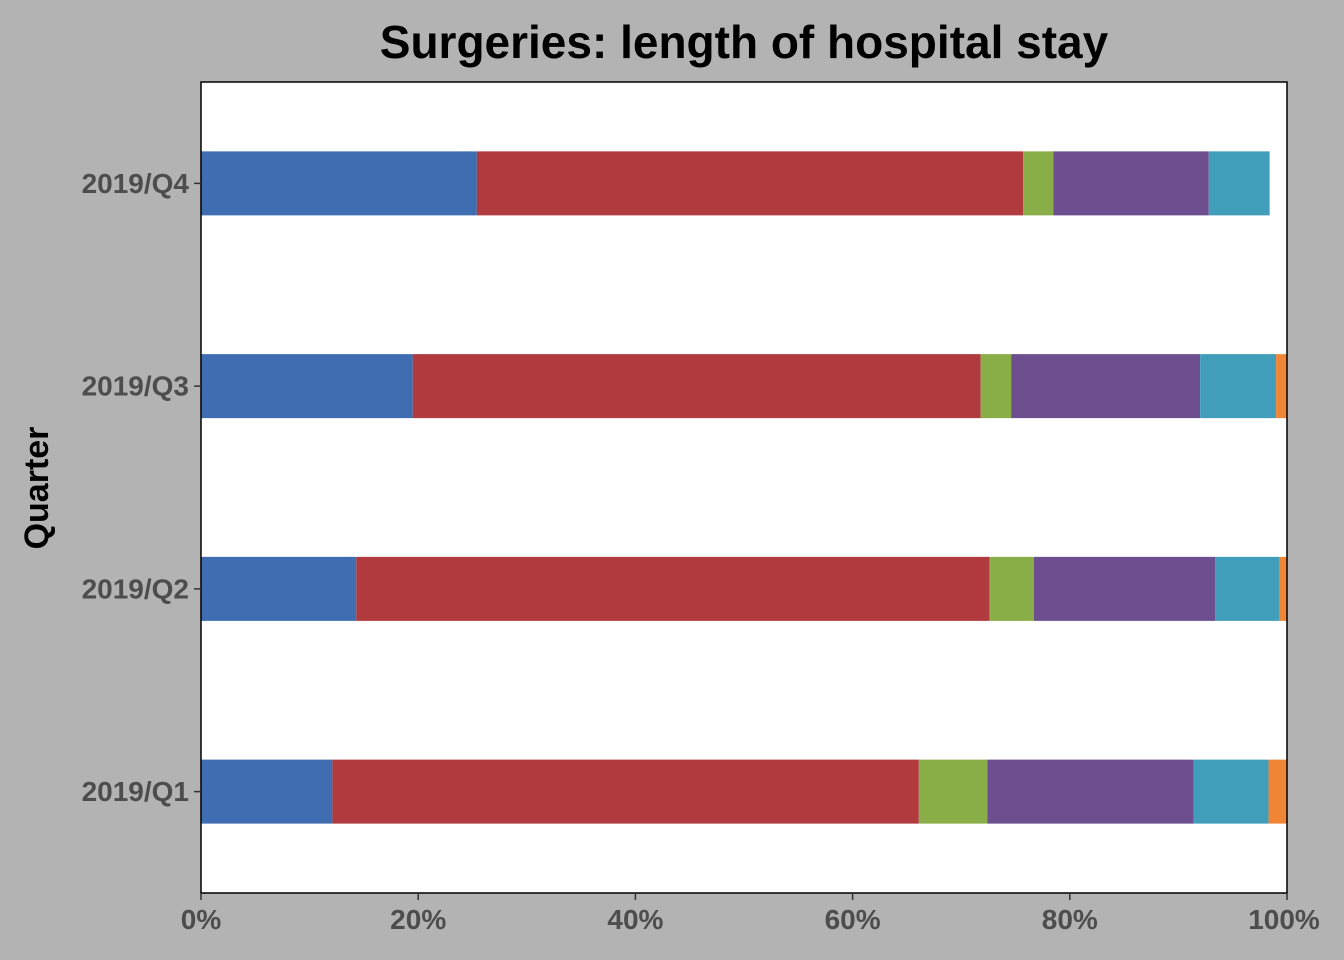 The width and height of the screenshot is (1344, 960). I want to click on bar-segment-1-2019-q2, so click(279, 588).